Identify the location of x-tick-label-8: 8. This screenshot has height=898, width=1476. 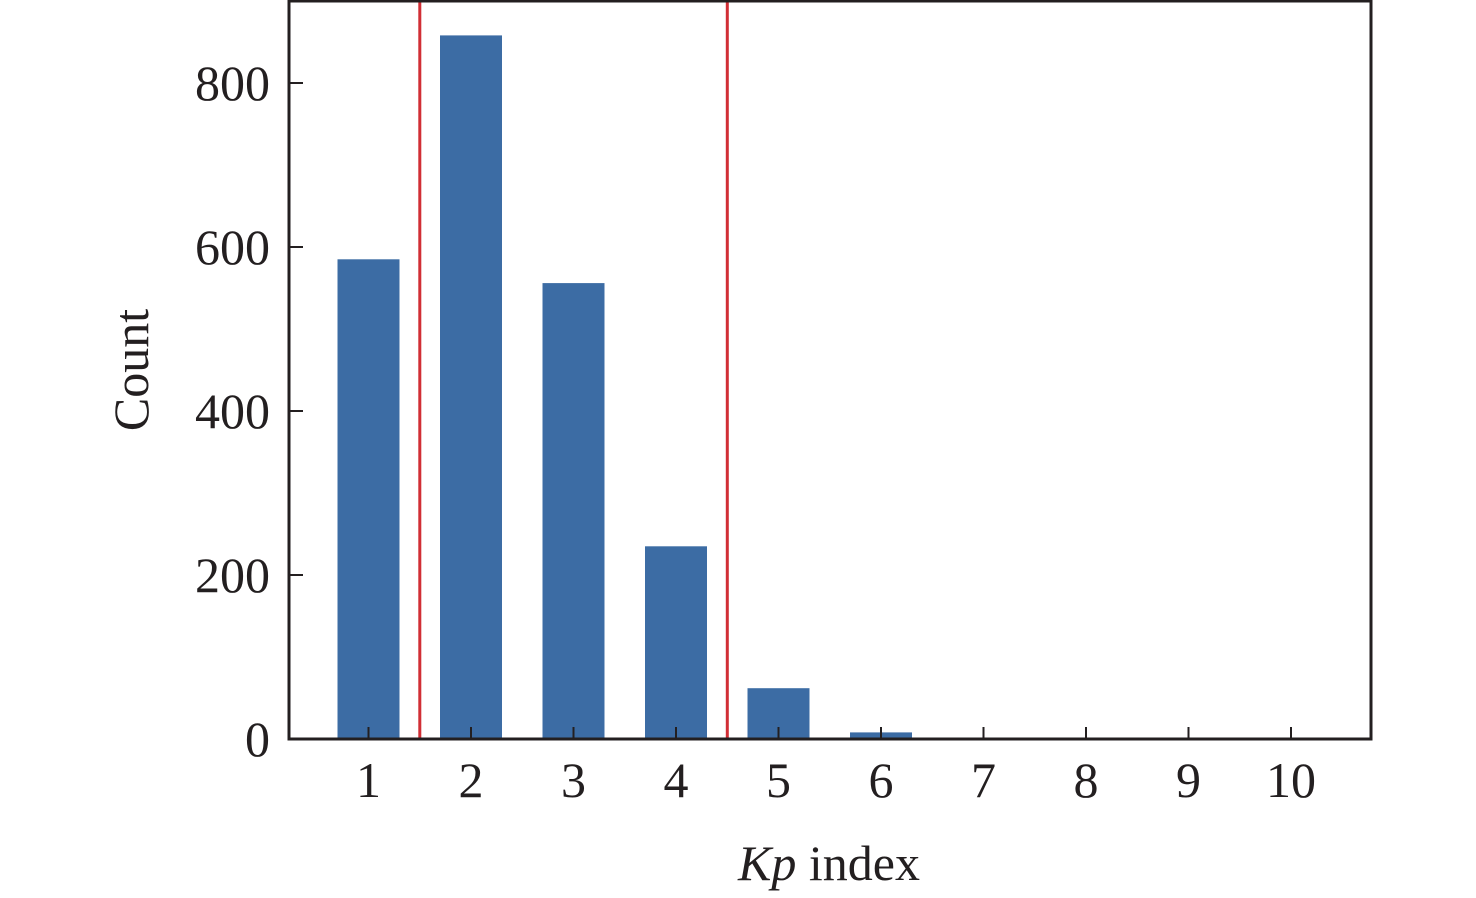
(1086, 780).